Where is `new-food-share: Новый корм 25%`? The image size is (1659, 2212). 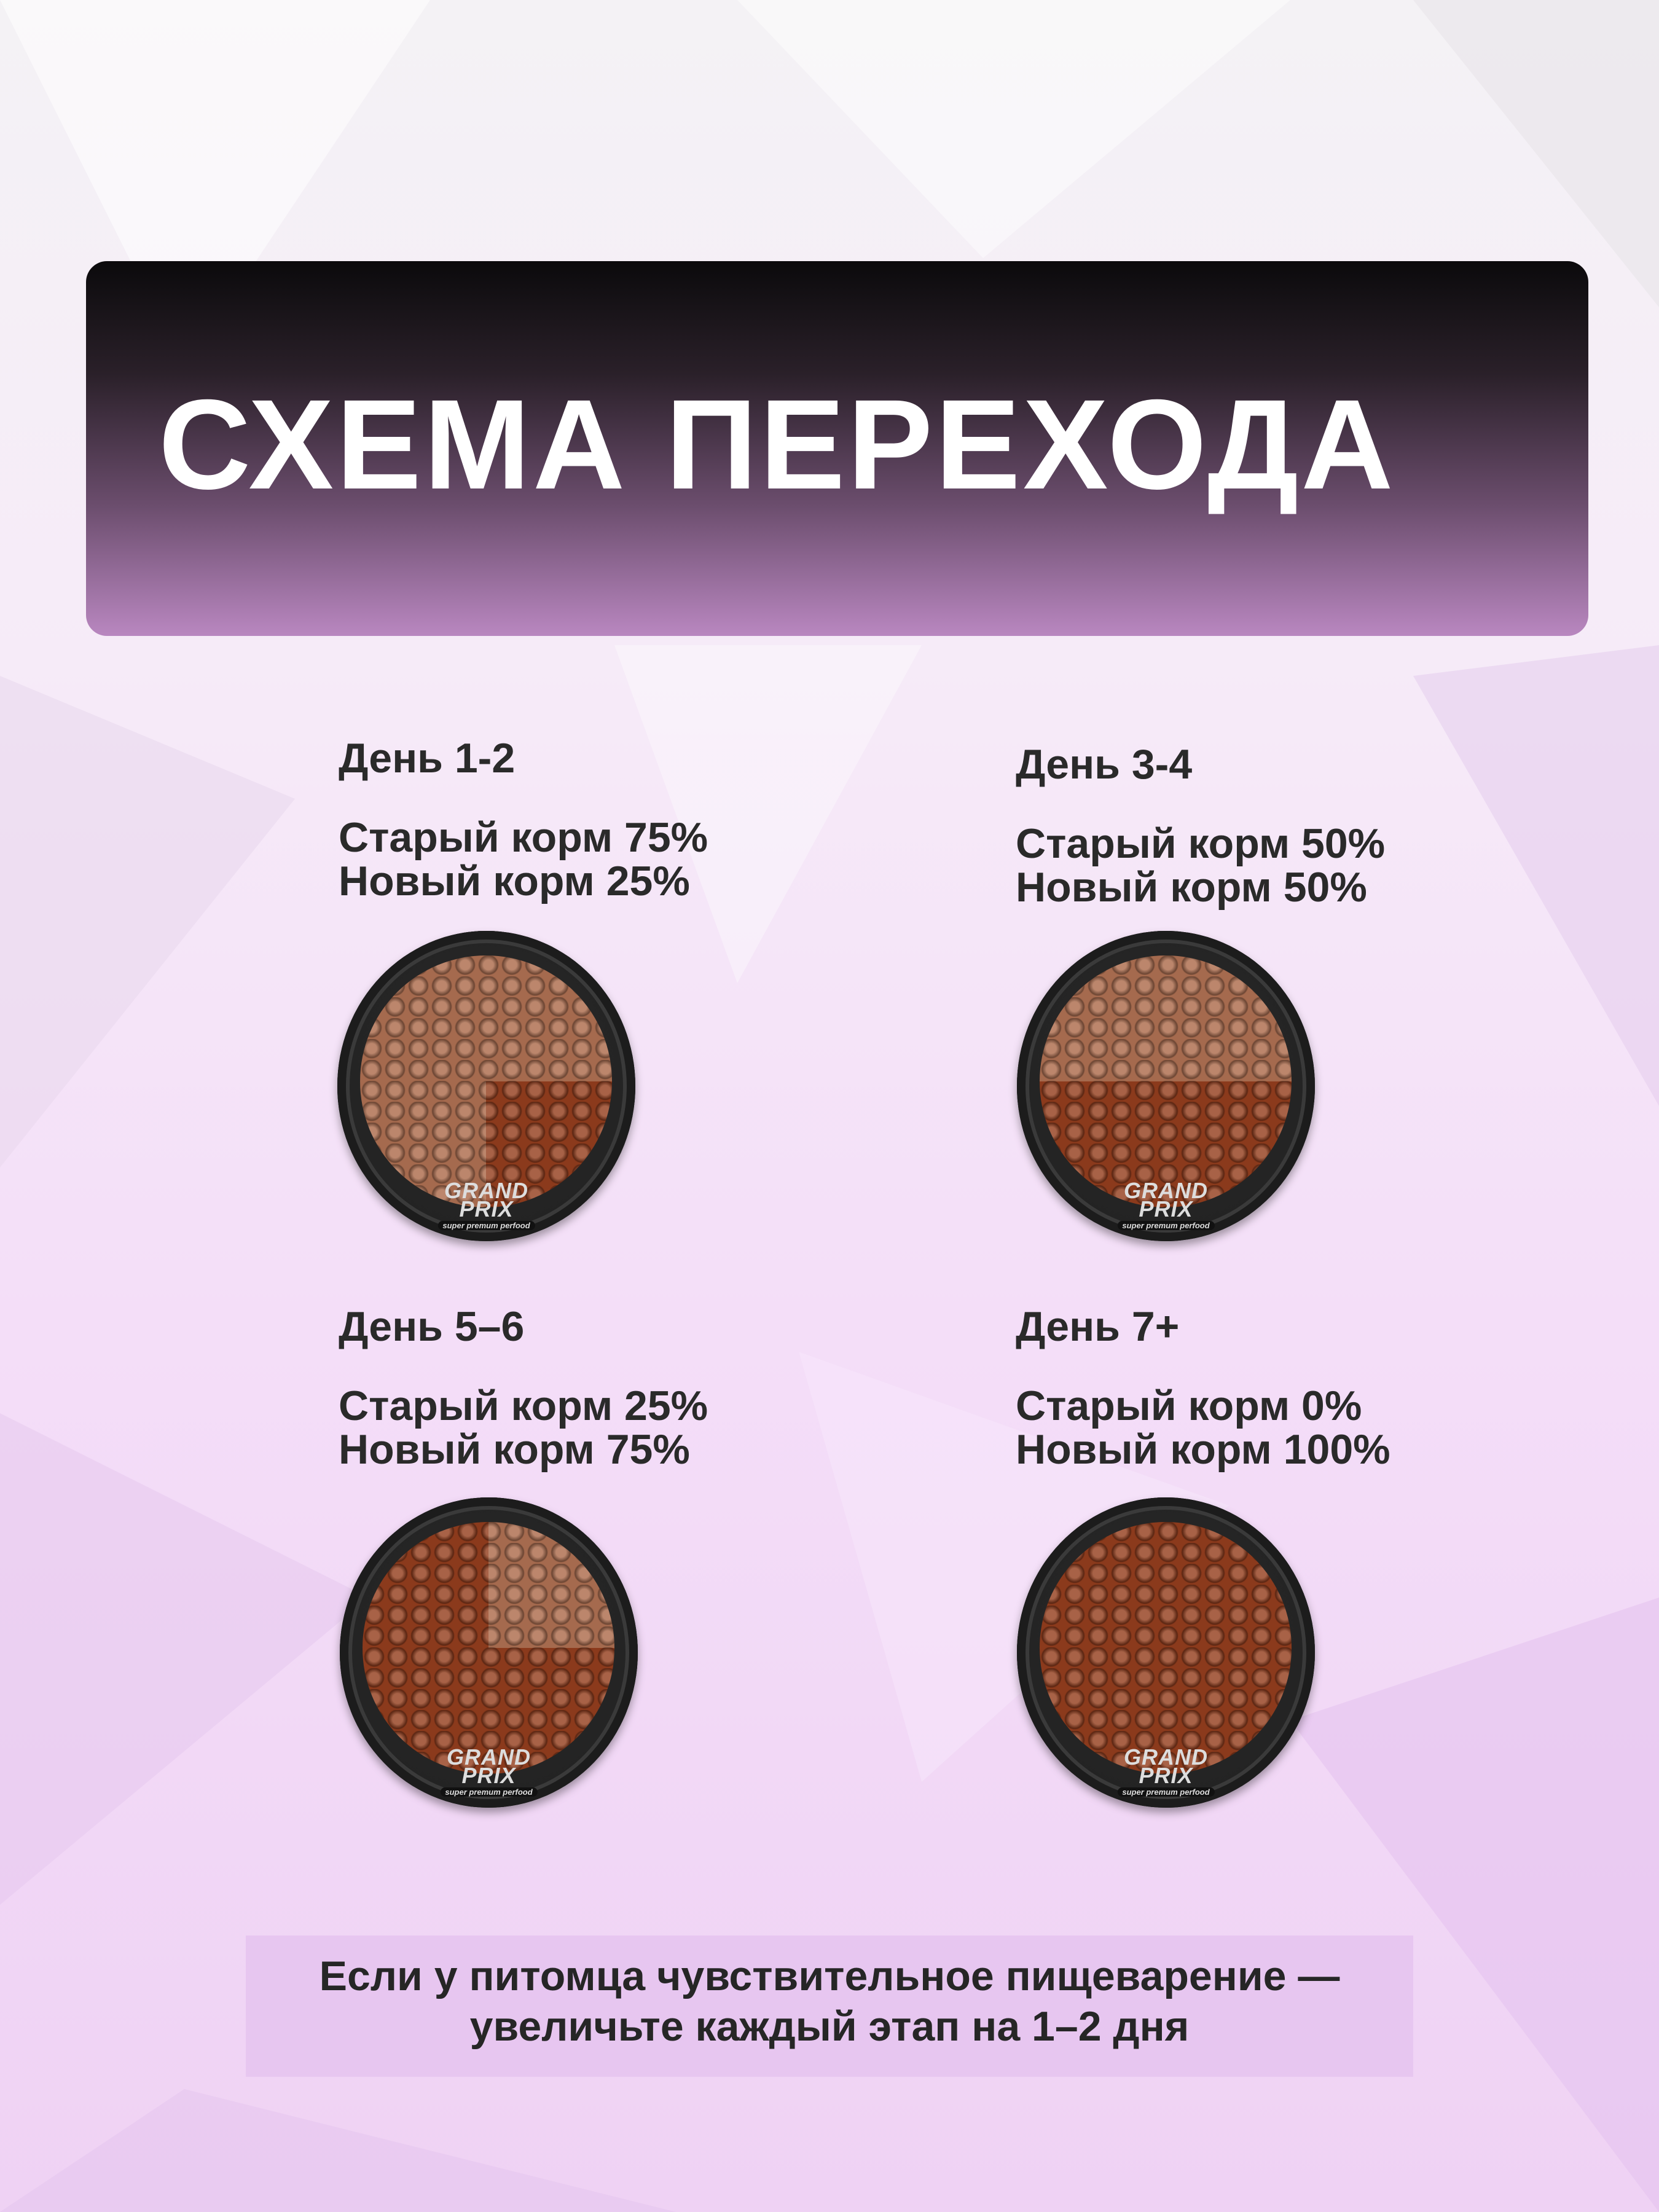 new-food-share: Новый корм 25% is located at coordinates (514, 881).